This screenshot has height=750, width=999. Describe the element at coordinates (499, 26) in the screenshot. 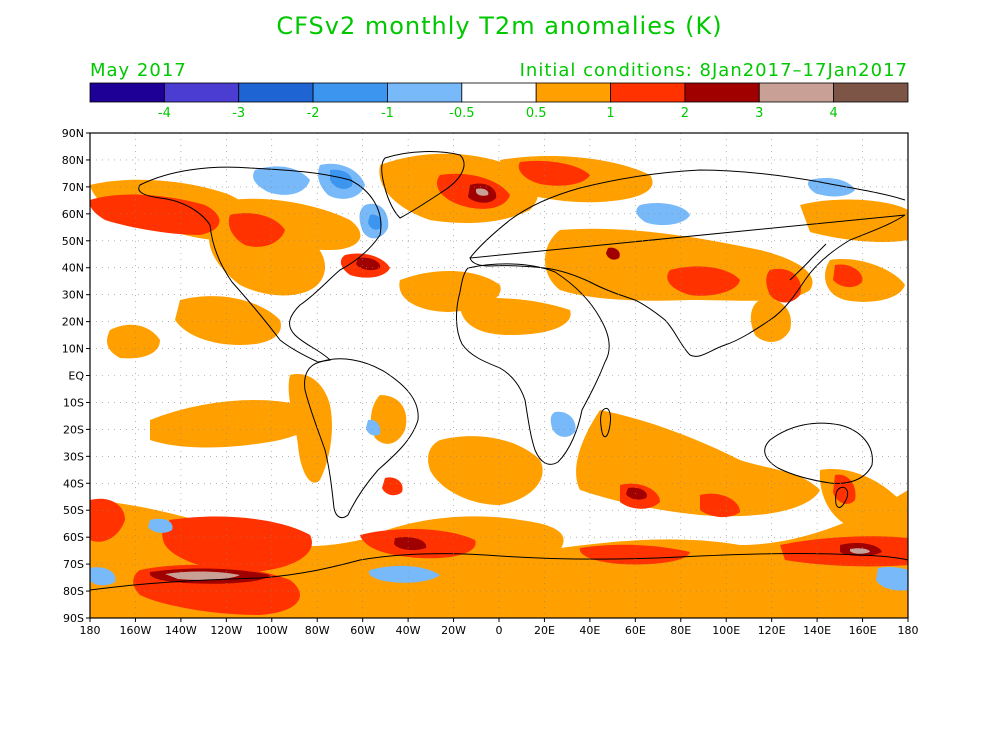

I see `map-title: CFSv2 monthly T2m anomalies (K)` at that location.